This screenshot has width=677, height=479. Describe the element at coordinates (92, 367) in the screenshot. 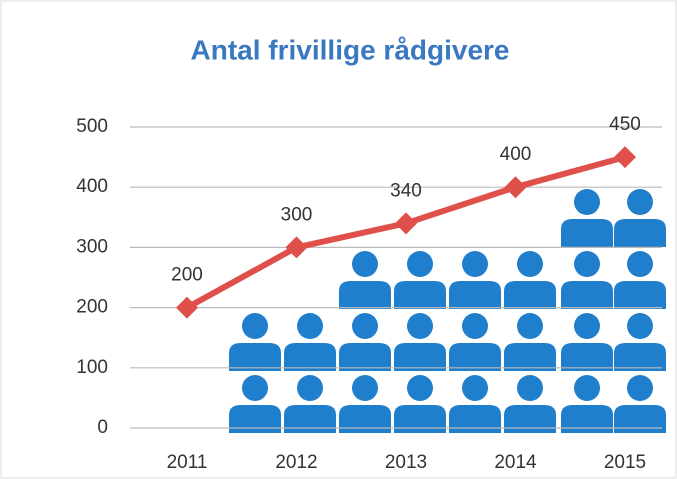

I see `y-tick-label: 100` at that location.